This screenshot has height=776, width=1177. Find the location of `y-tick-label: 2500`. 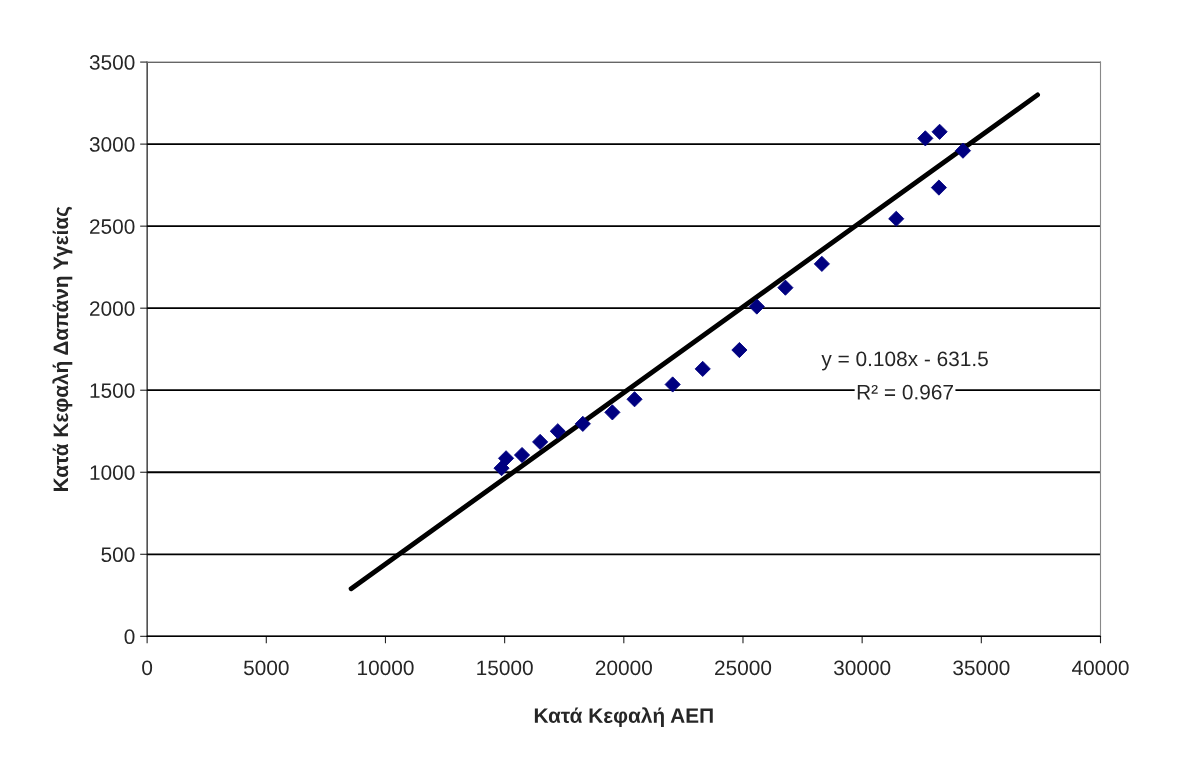

y-tick-label: 2500 is located at coordinates (112, 226).